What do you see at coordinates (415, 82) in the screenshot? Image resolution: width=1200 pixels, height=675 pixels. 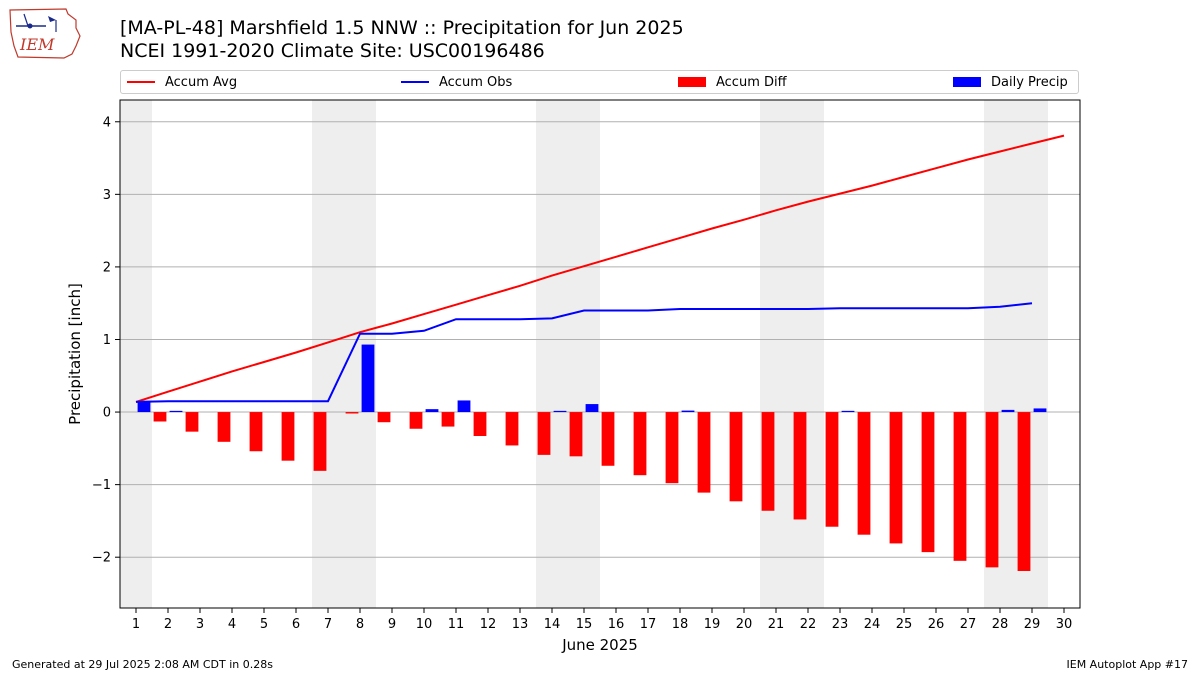 I see `legend-swatch-accum-obs` at bounding box center [415, 82].